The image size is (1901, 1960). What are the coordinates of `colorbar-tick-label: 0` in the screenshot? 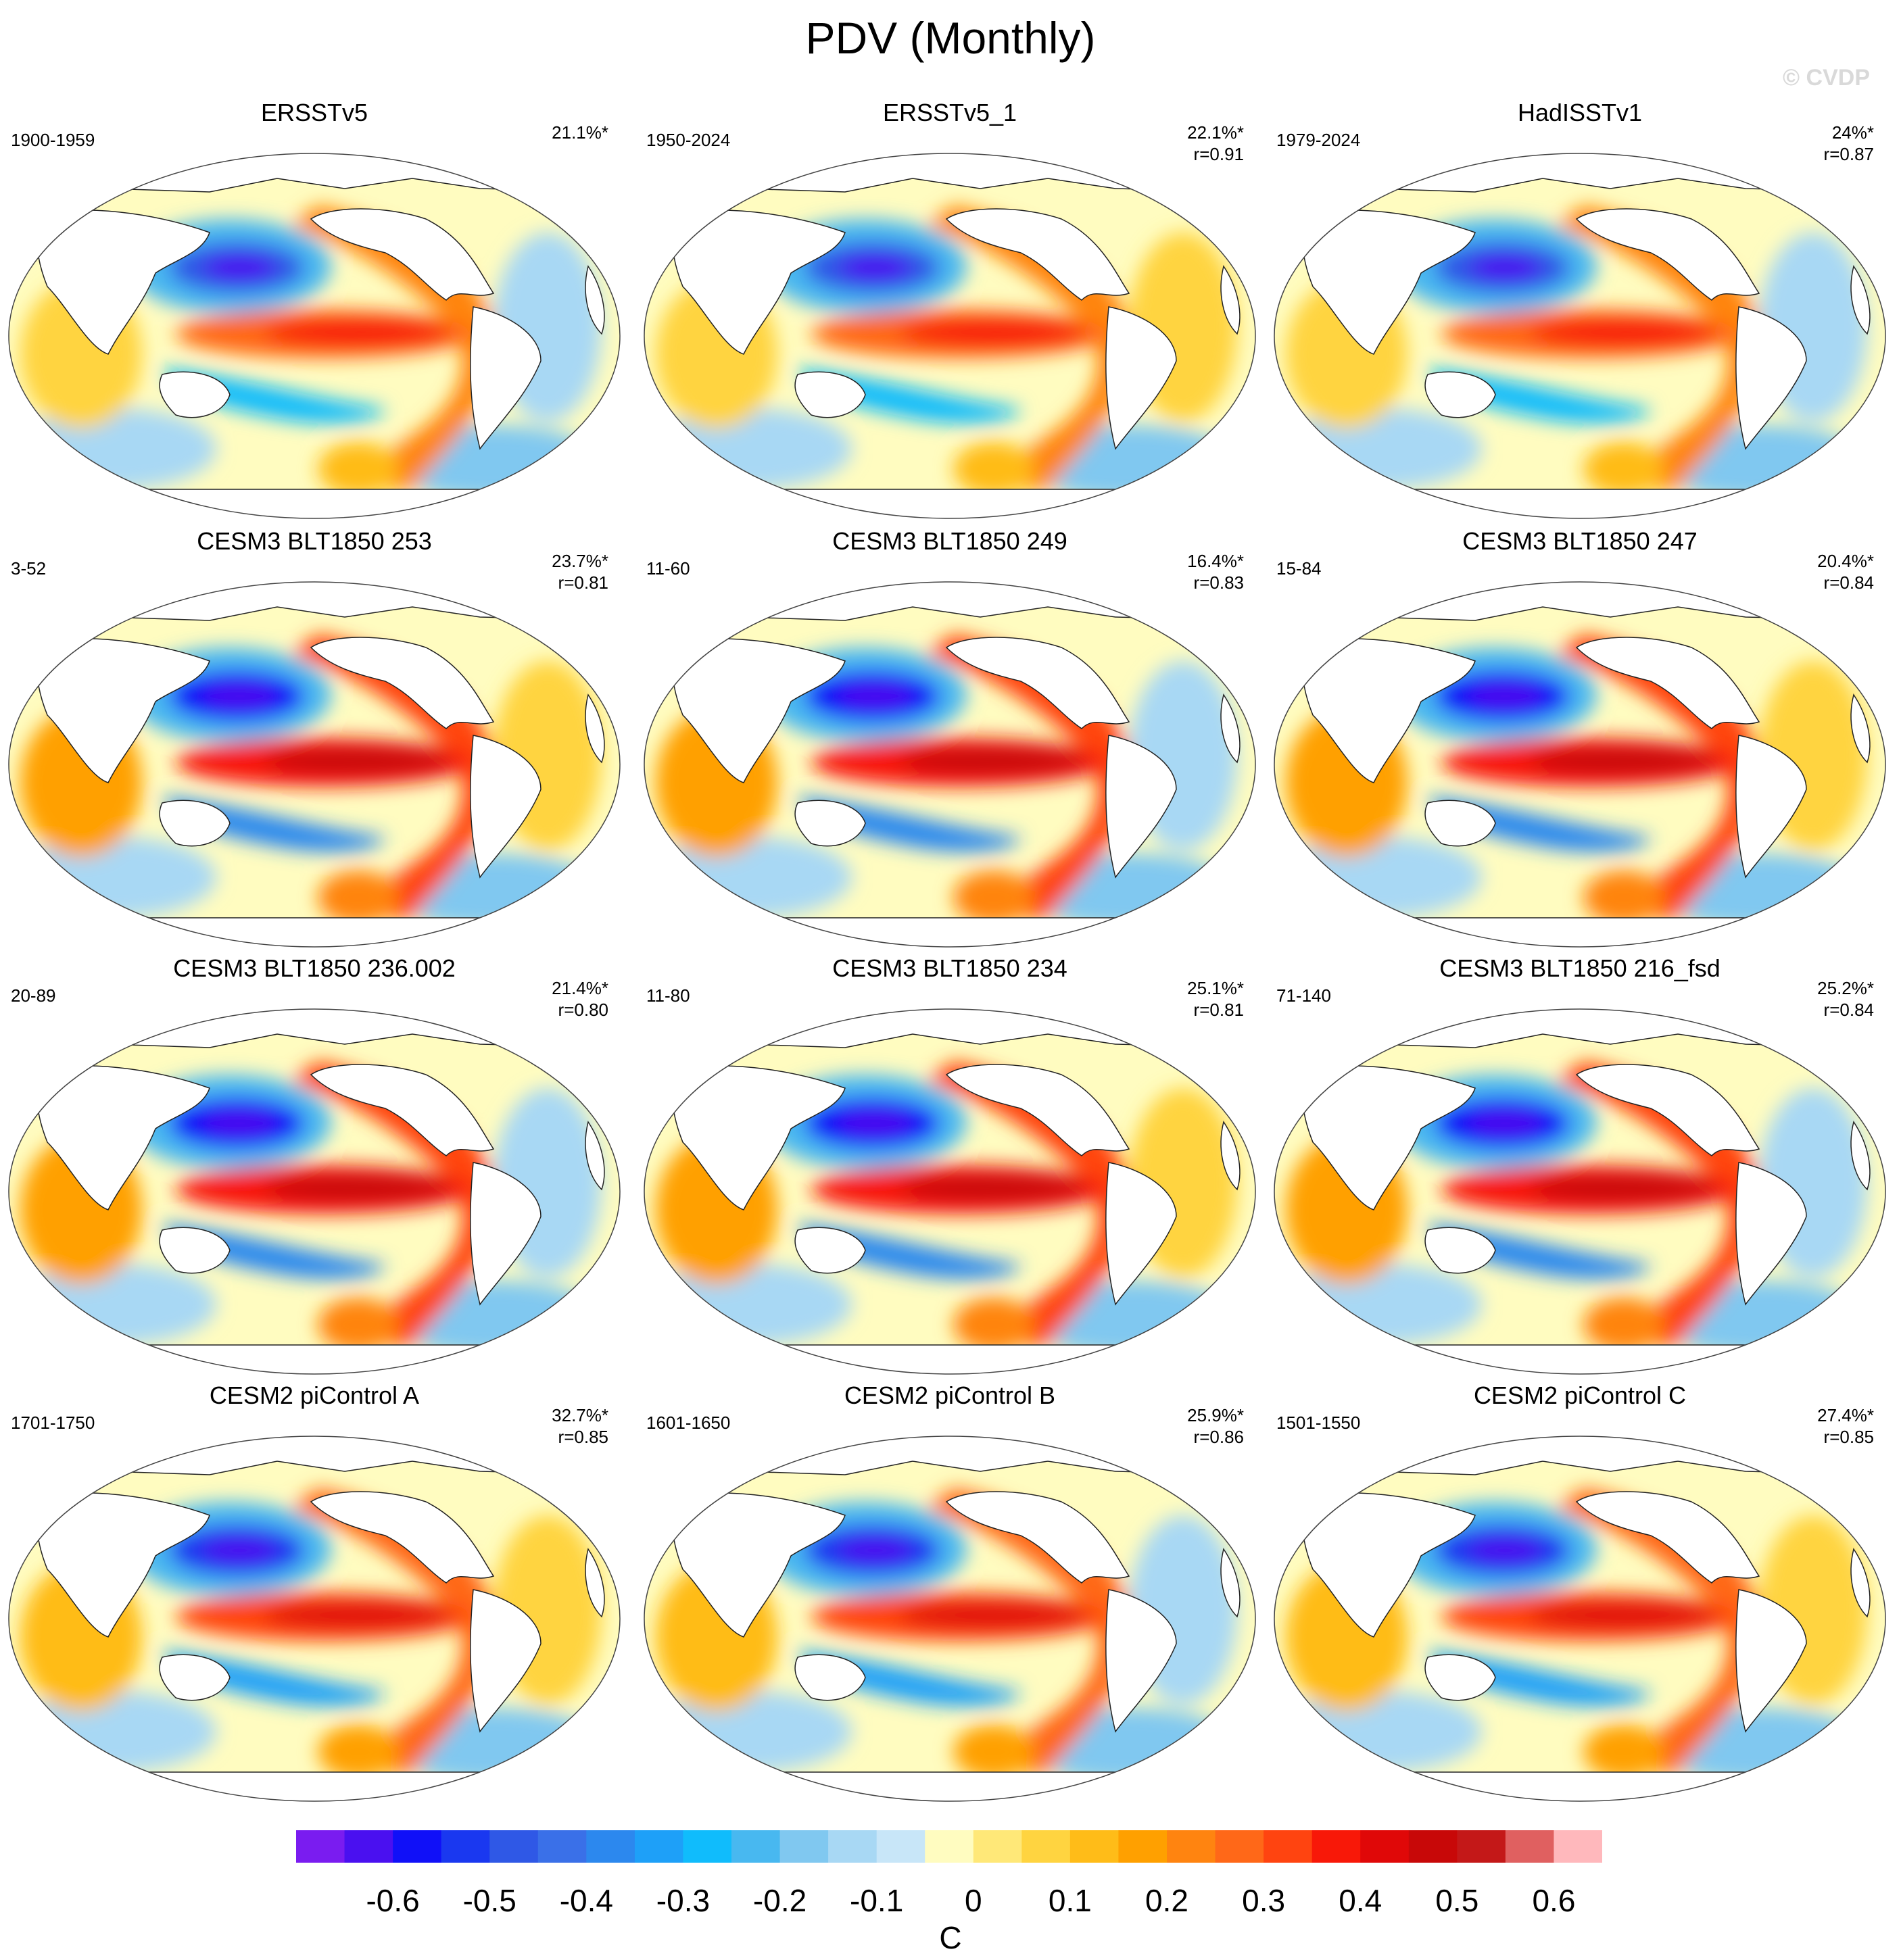 It's located at (973, 1900).